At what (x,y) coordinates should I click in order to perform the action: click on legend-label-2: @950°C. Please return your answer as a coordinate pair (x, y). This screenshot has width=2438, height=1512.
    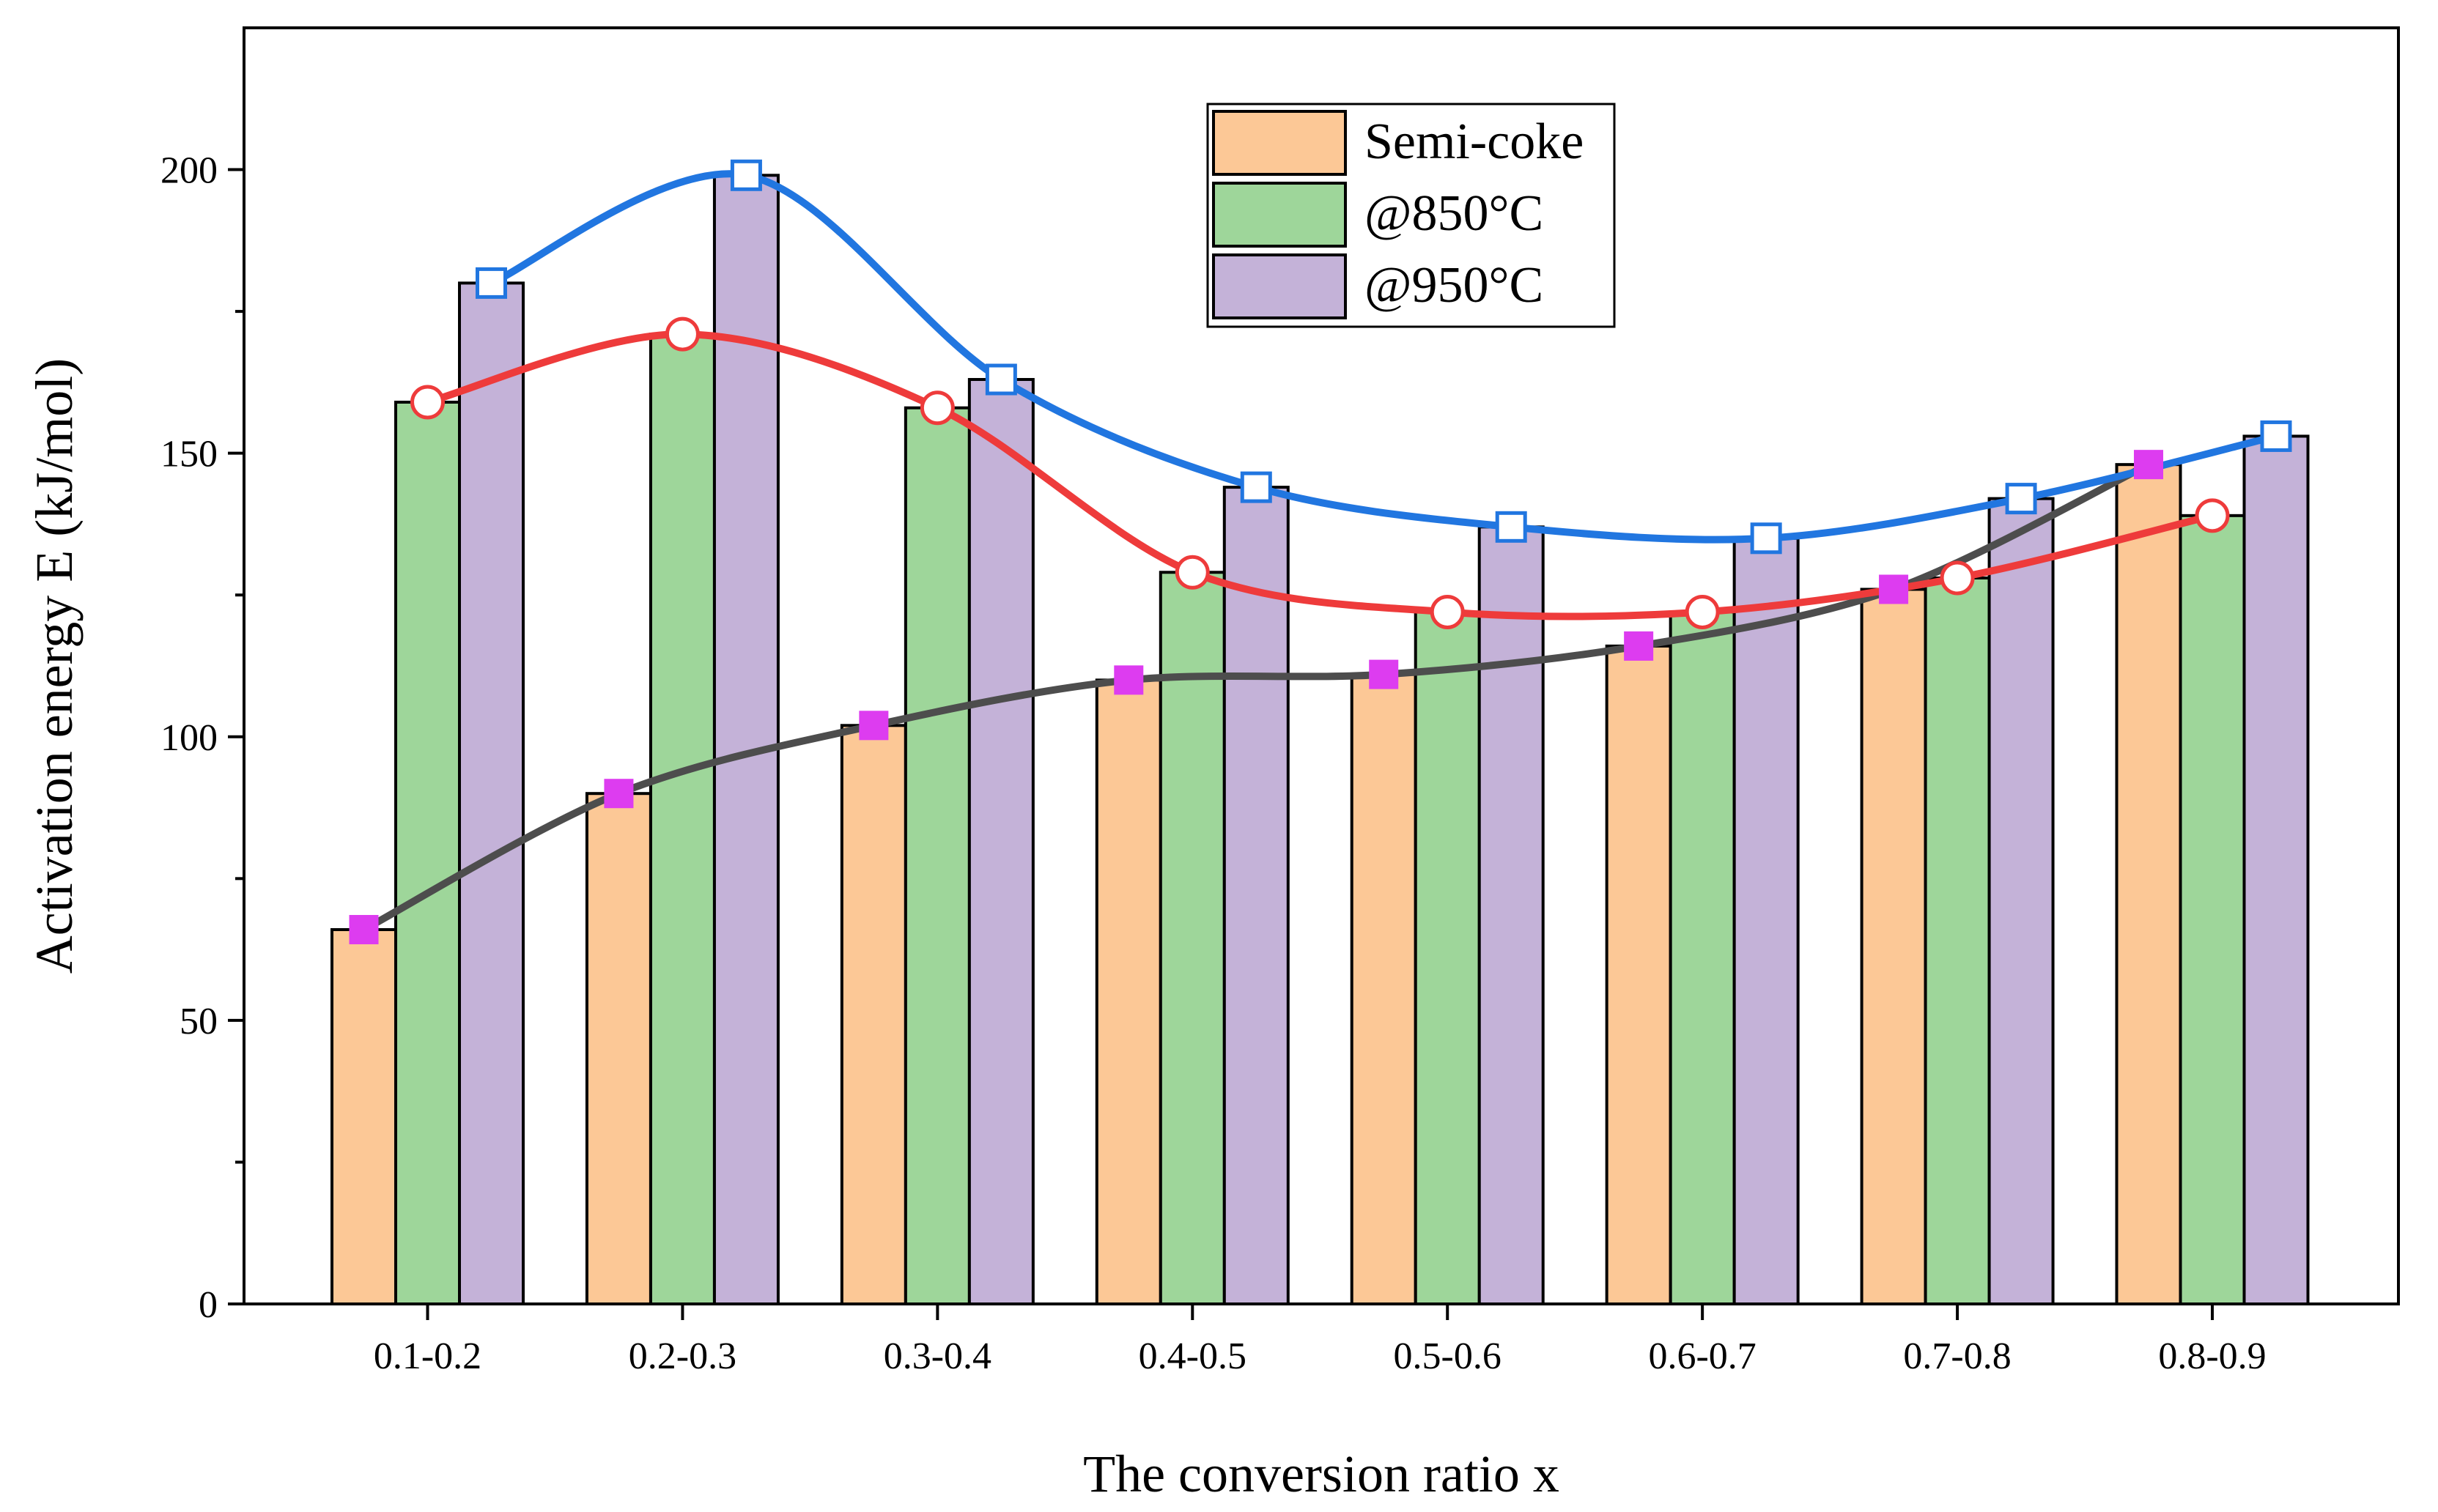
    Looking at the image, I should click on (1453, 285).